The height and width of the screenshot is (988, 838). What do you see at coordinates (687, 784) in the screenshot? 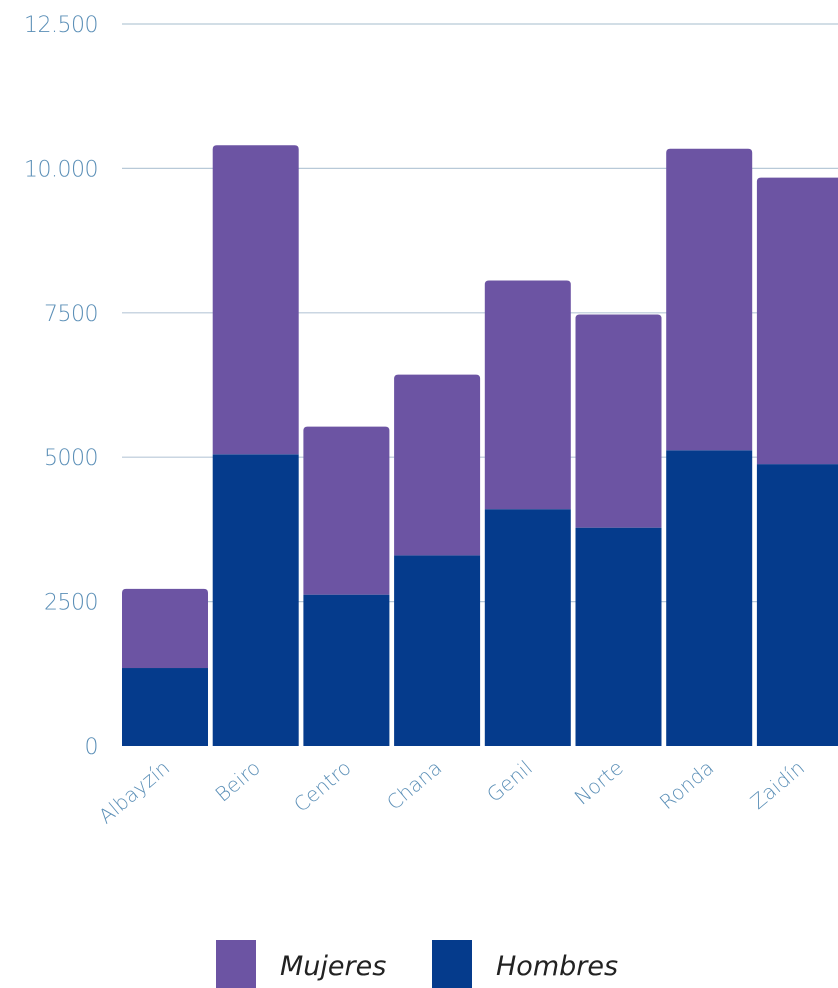
I see `x-tick-label: Ronda` at bounding box center [687, 784].